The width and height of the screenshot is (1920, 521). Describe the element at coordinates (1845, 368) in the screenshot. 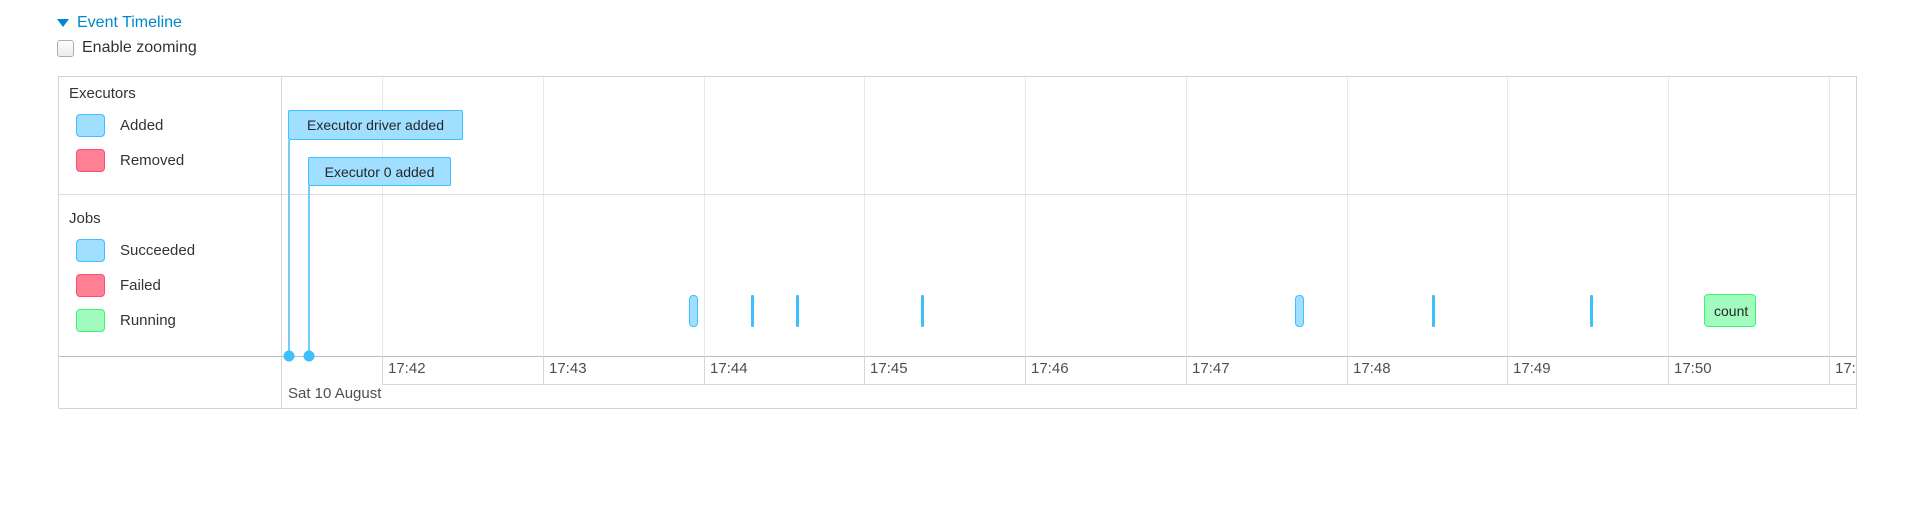

I see `axis-tick-label: 17:51` at that location.